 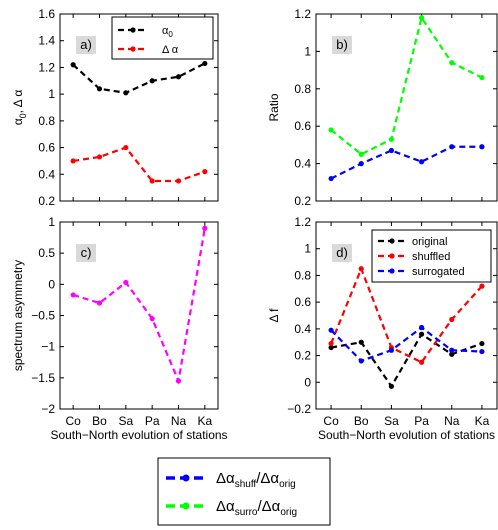 What do you see at coordinates (302, 222) in the screenshot?
I see `y-tick-label: 1.2` at bounding box center [302, 222].